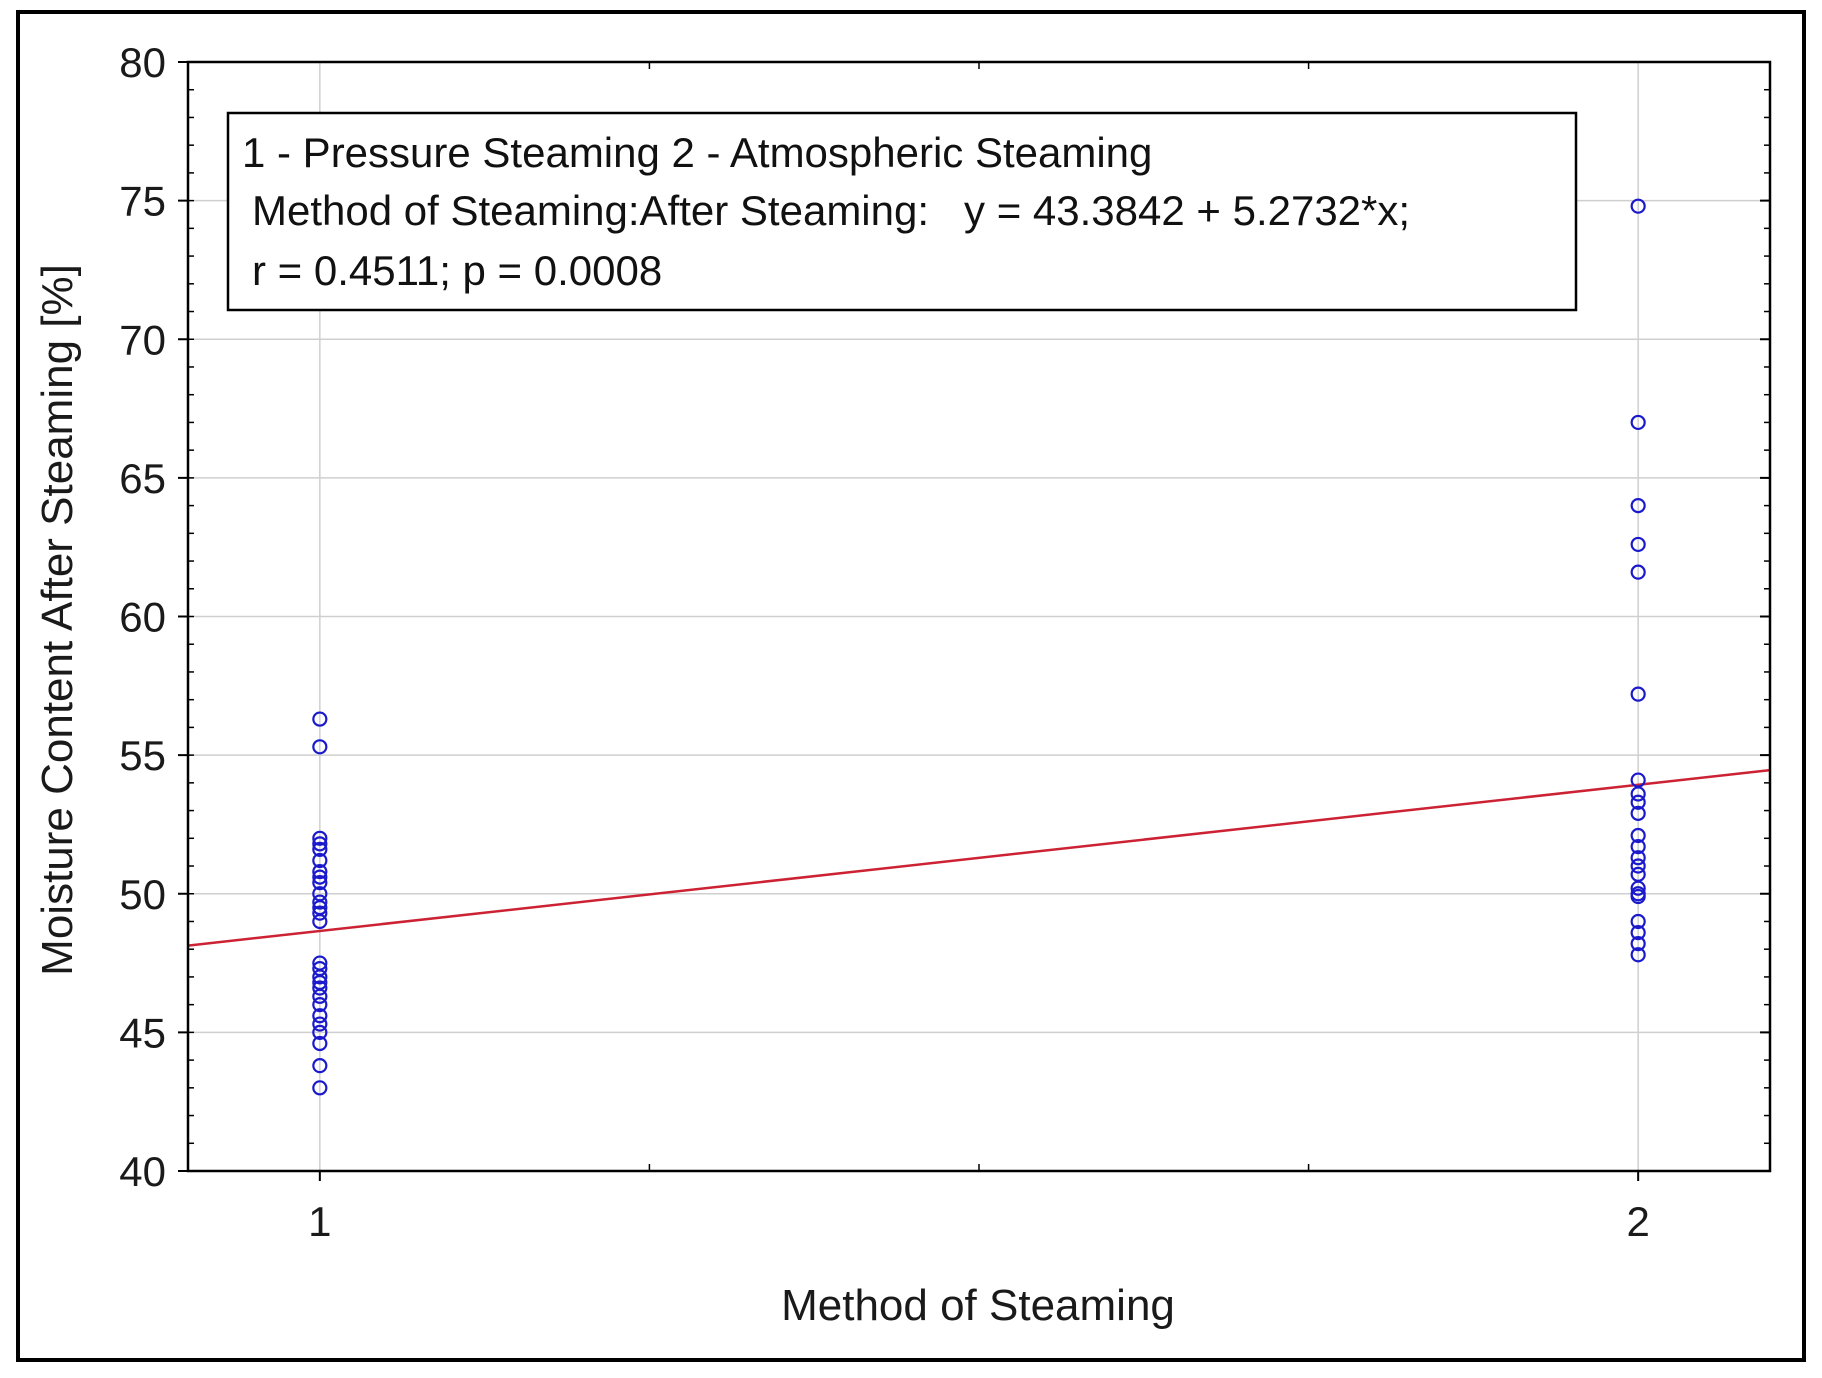 The width and height of the screenshot is (1822, 1378). What do you see at coordinates (142, 1032) in the screenshot?
I see `y-tick-label: 45` at bounding box center [142, 1032].